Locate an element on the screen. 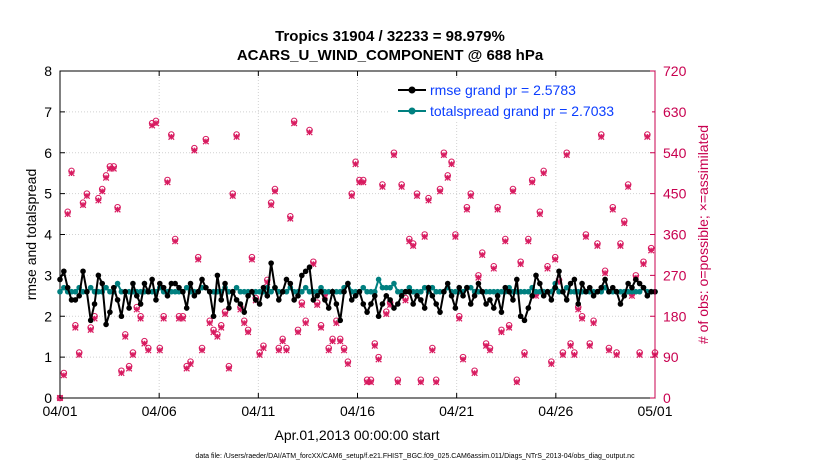  legend-totalspread-marker is located at coordinates (412, 111).